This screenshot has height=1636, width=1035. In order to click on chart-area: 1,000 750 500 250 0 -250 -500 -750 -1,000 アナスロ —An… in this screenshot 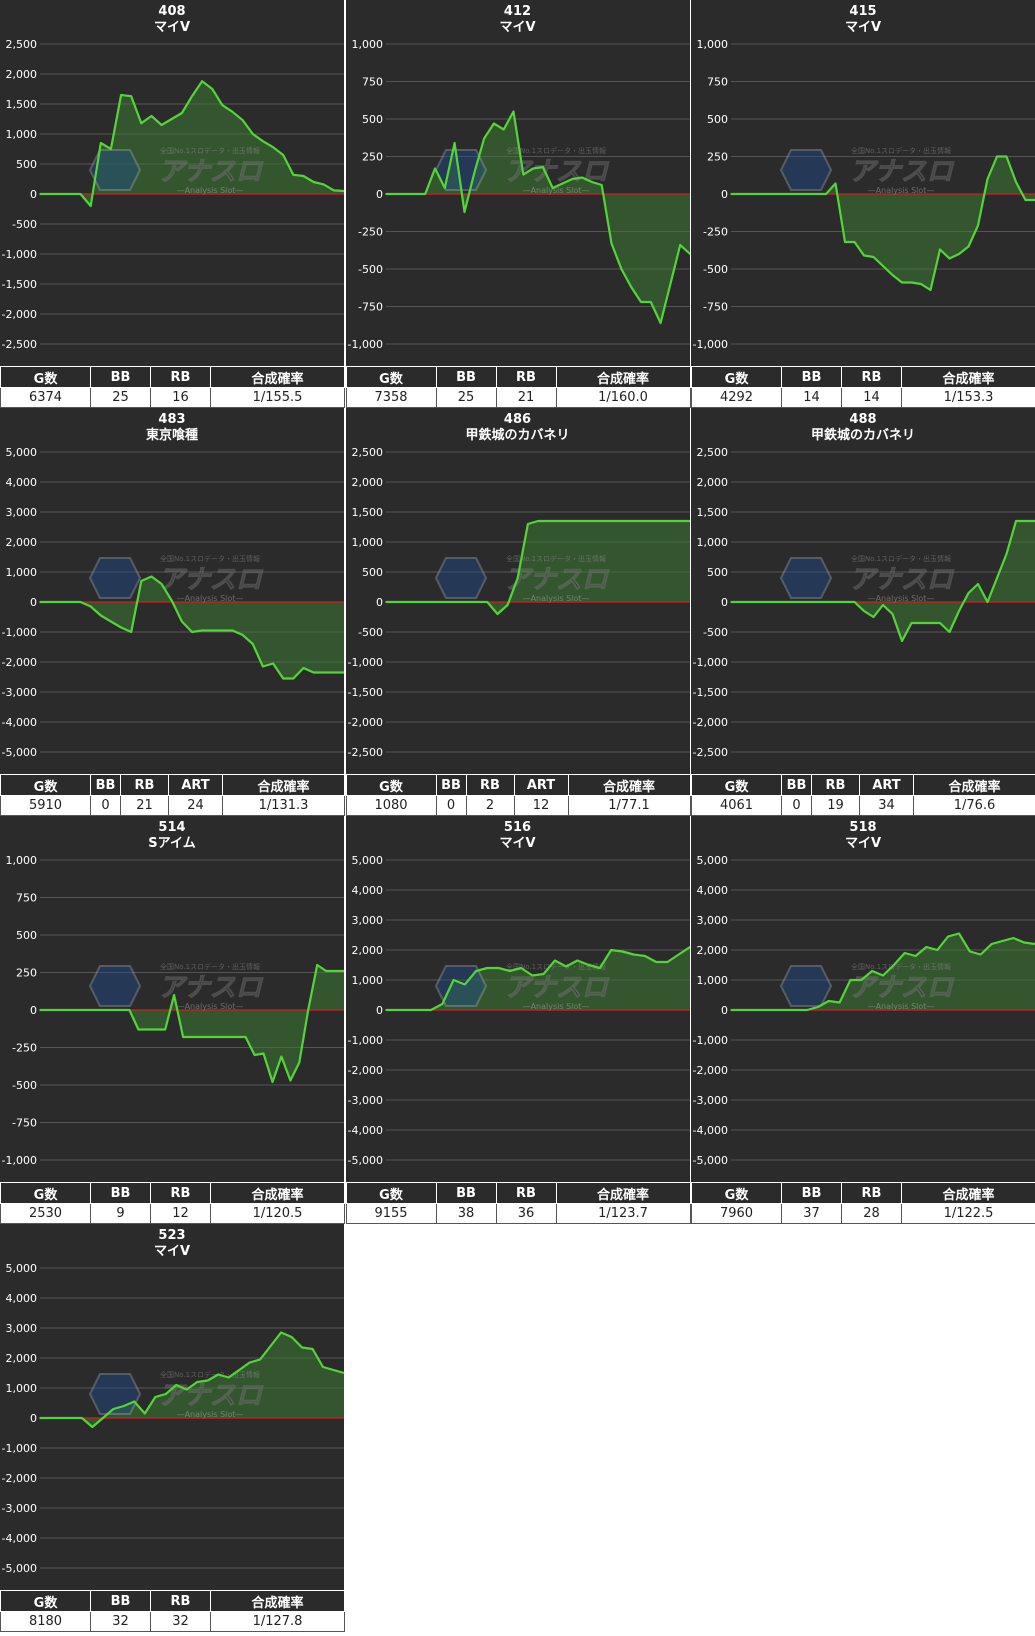, I will do `click(863, 183)`.